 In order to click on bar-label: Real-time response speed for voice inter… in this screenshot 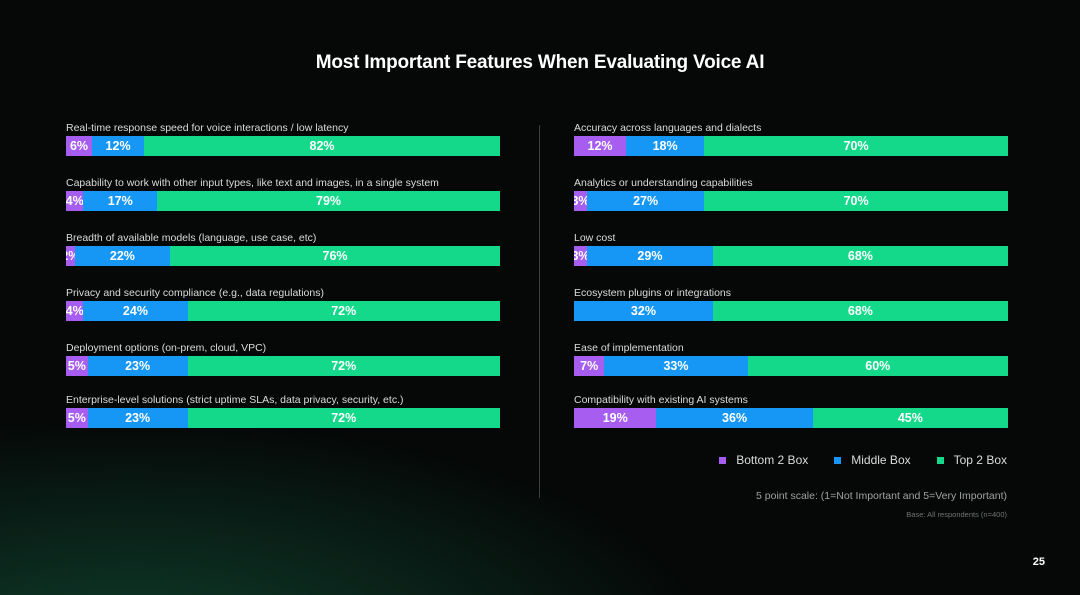, I will do `click(207, 128)`.